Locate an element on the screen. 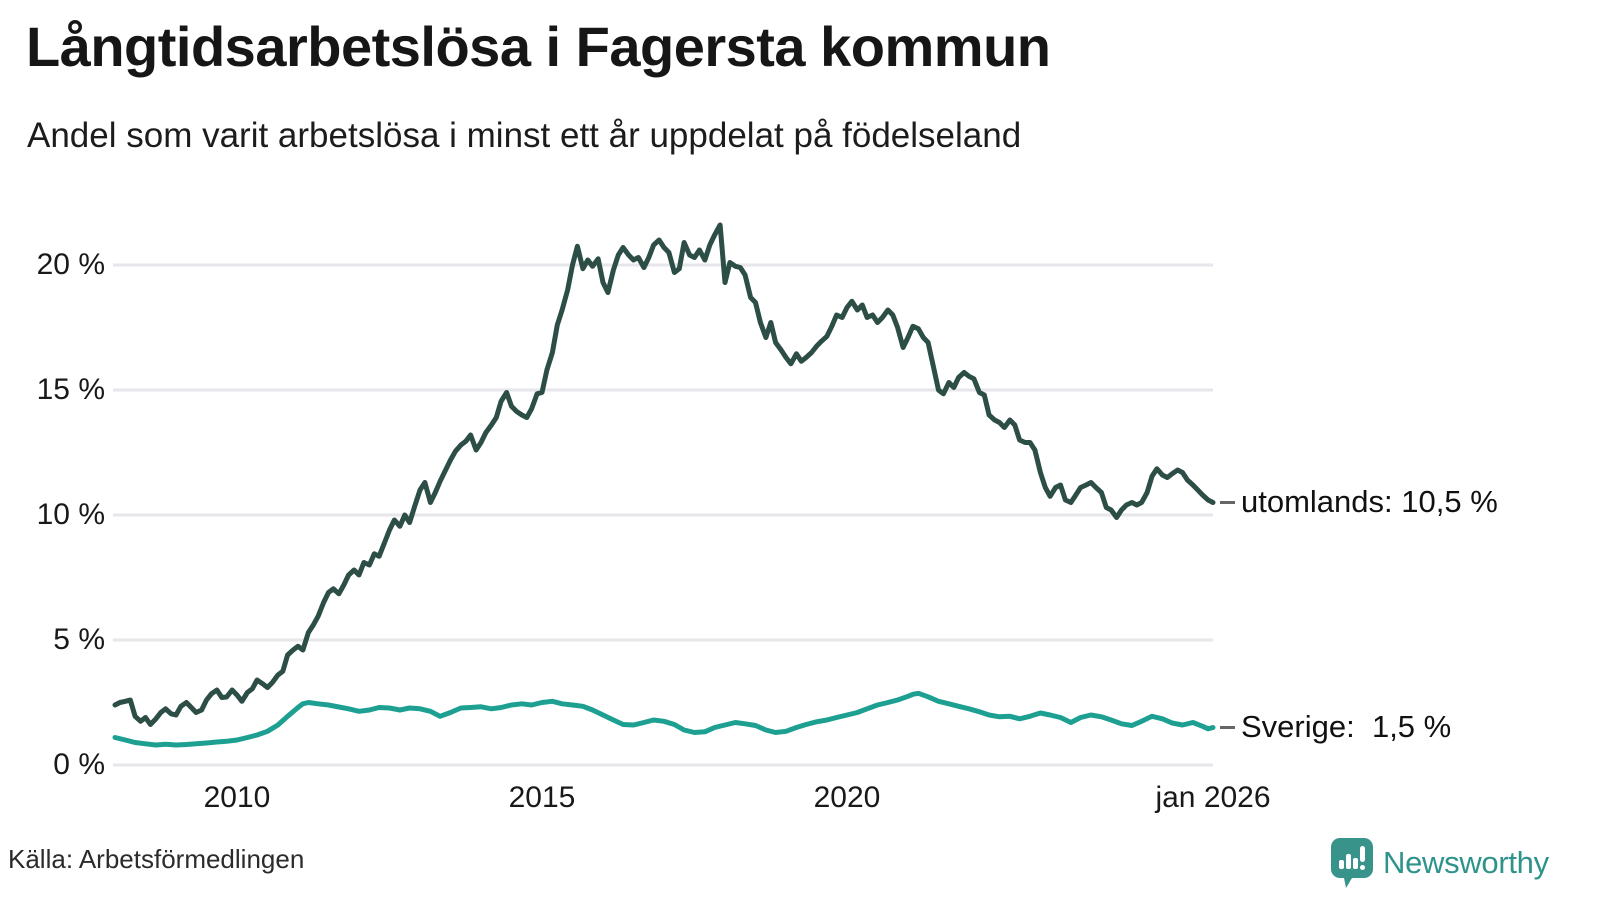 Image resolution: width=1600 pixels, height=900 pixels. y-axis-tick-label: 0 % is located at coordinates (79, 764).